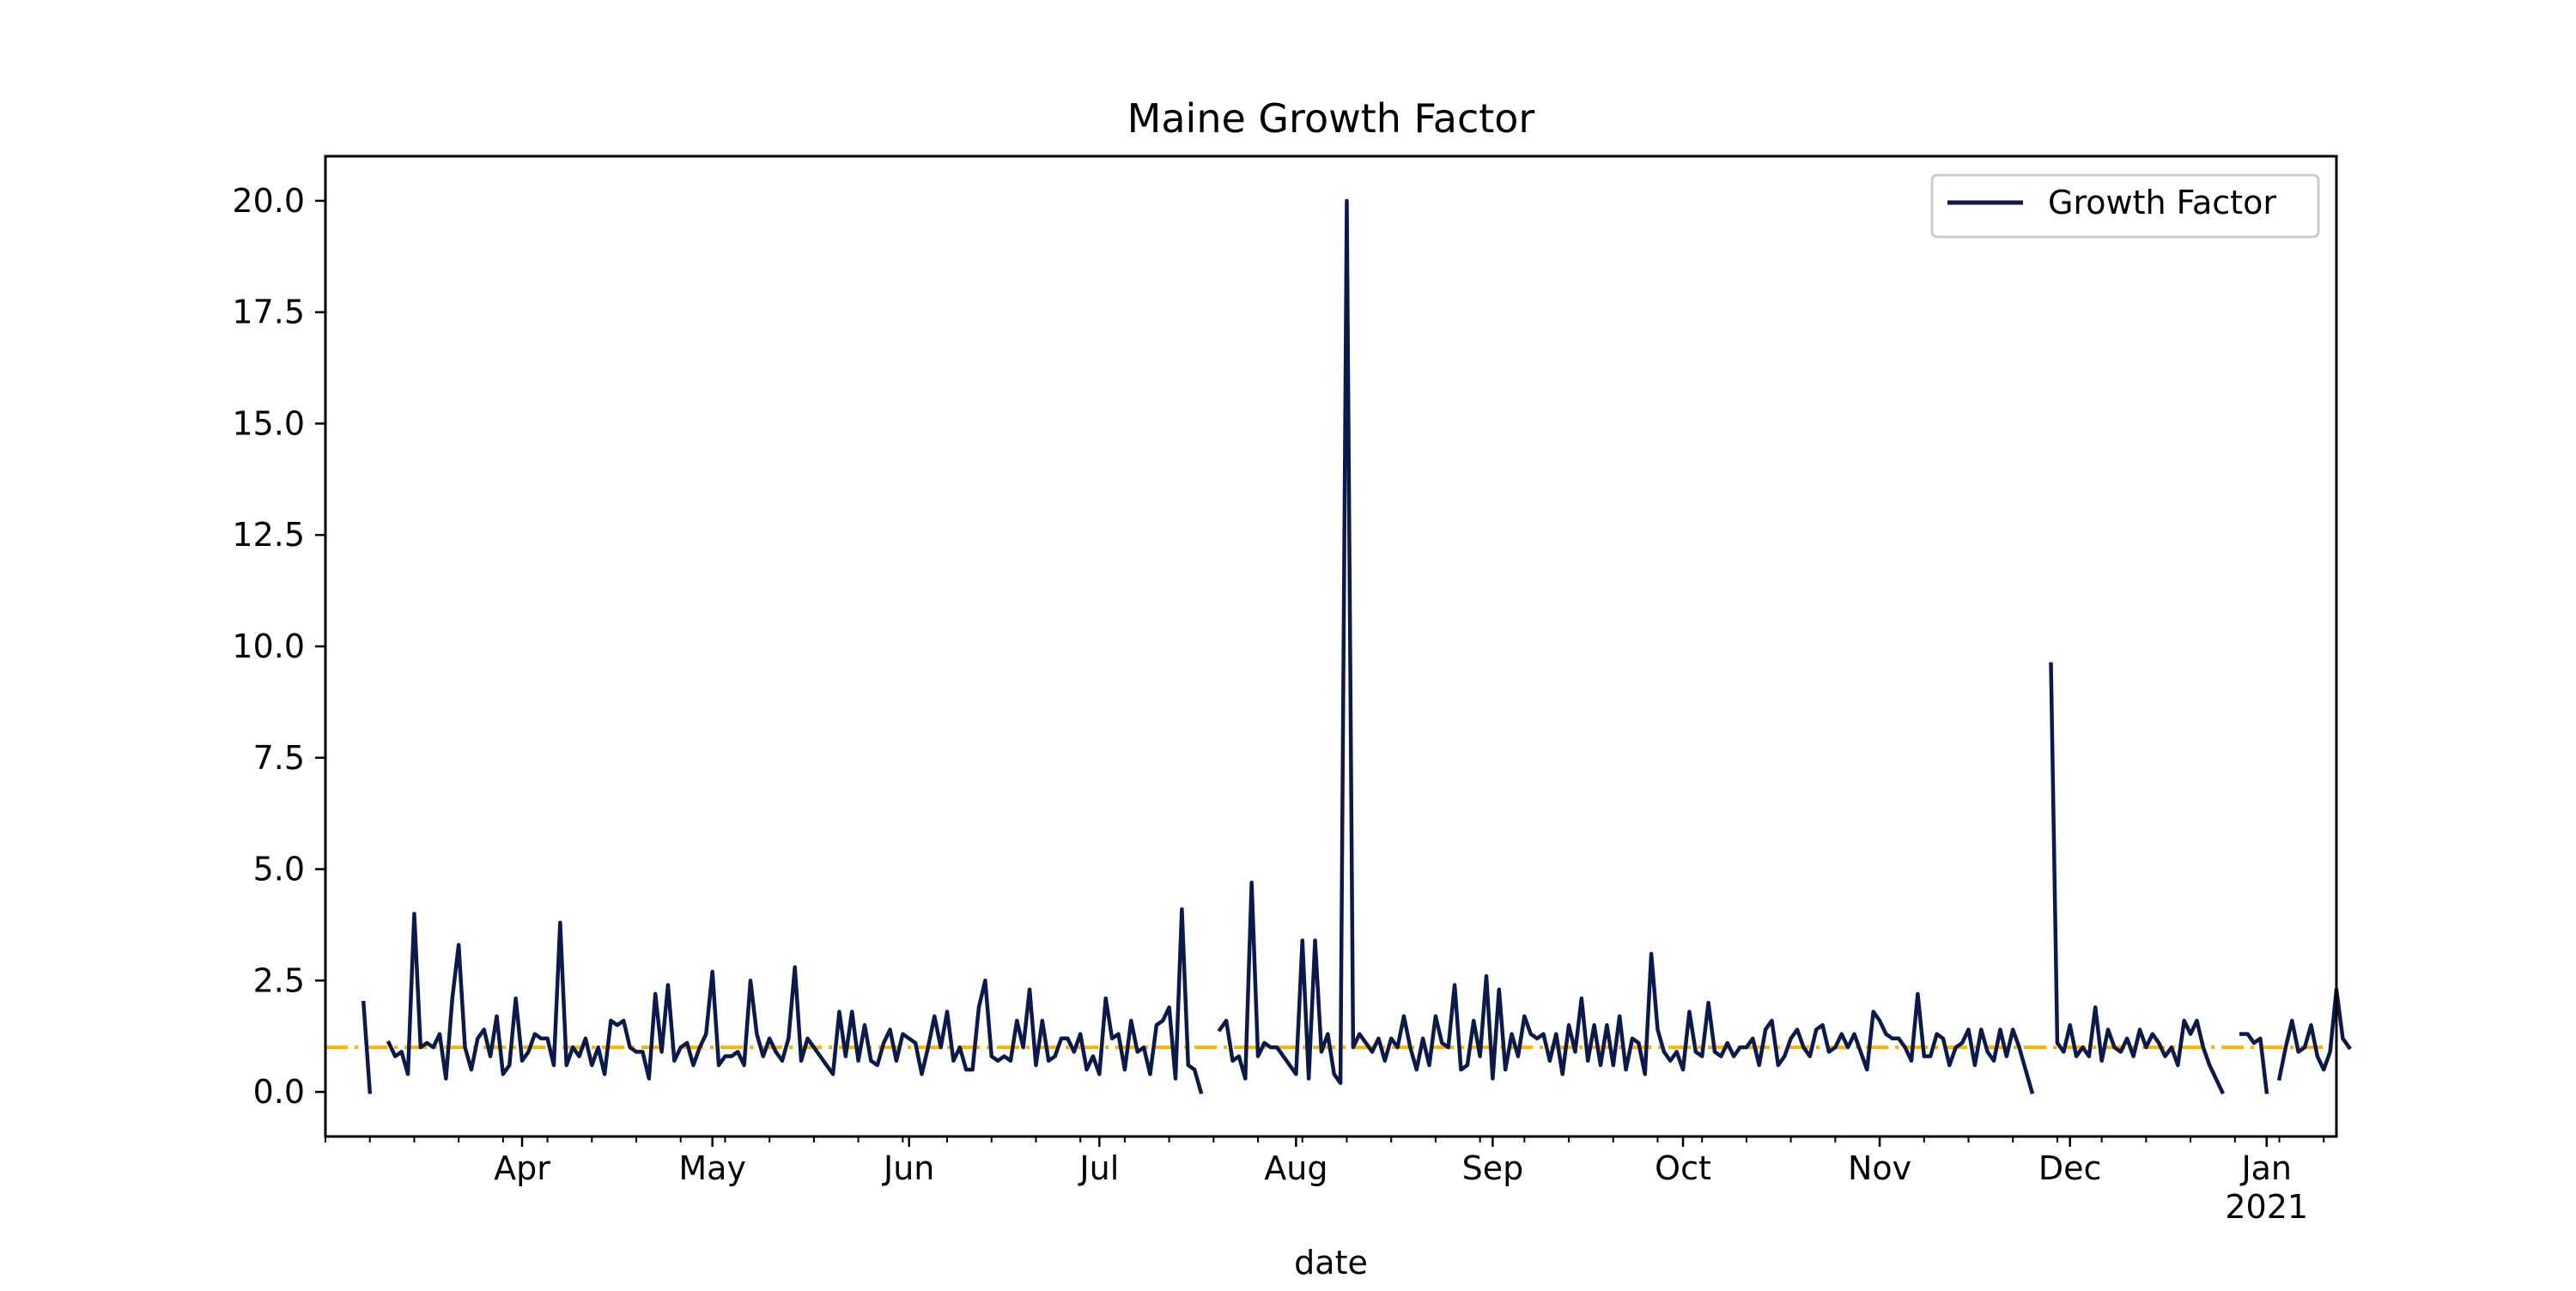 This screenshot has width=2576, height=1291. I want to click on y-tick-label: 7.5, so click(279, 758).